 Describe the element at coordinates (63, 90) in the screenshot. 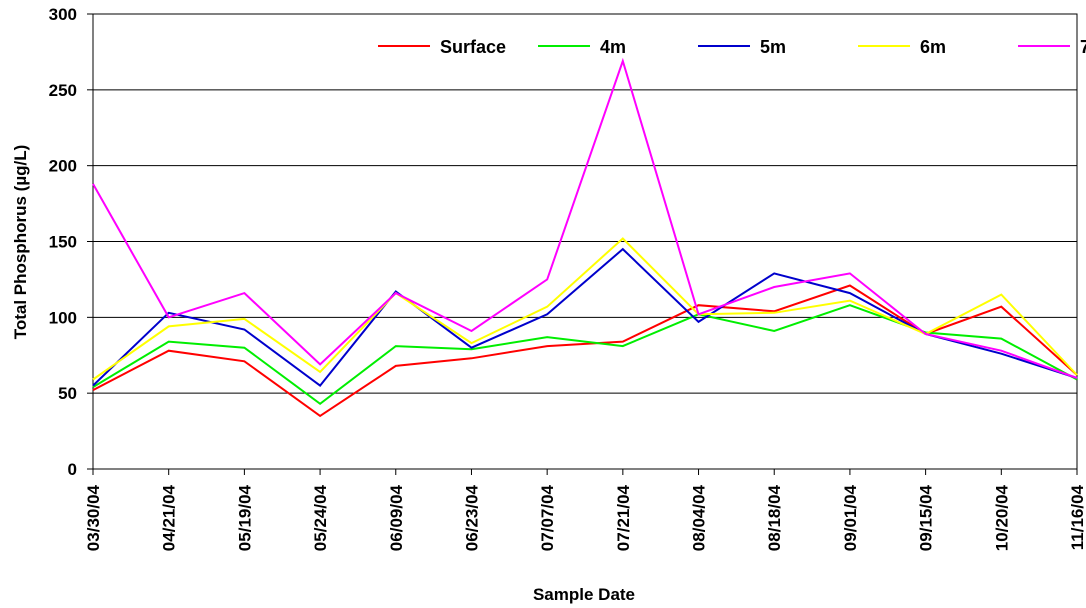

I see `y-tick-label: 250` at that location.